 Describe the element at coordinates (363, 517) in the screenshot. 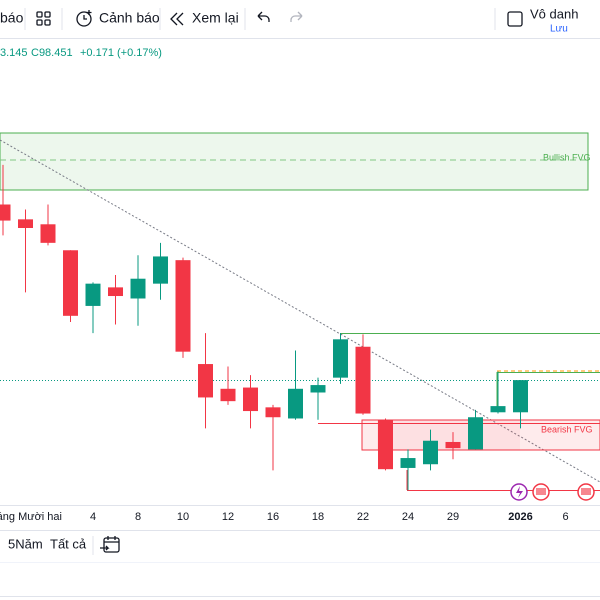

I see `x-tick-label: 22` at that location.